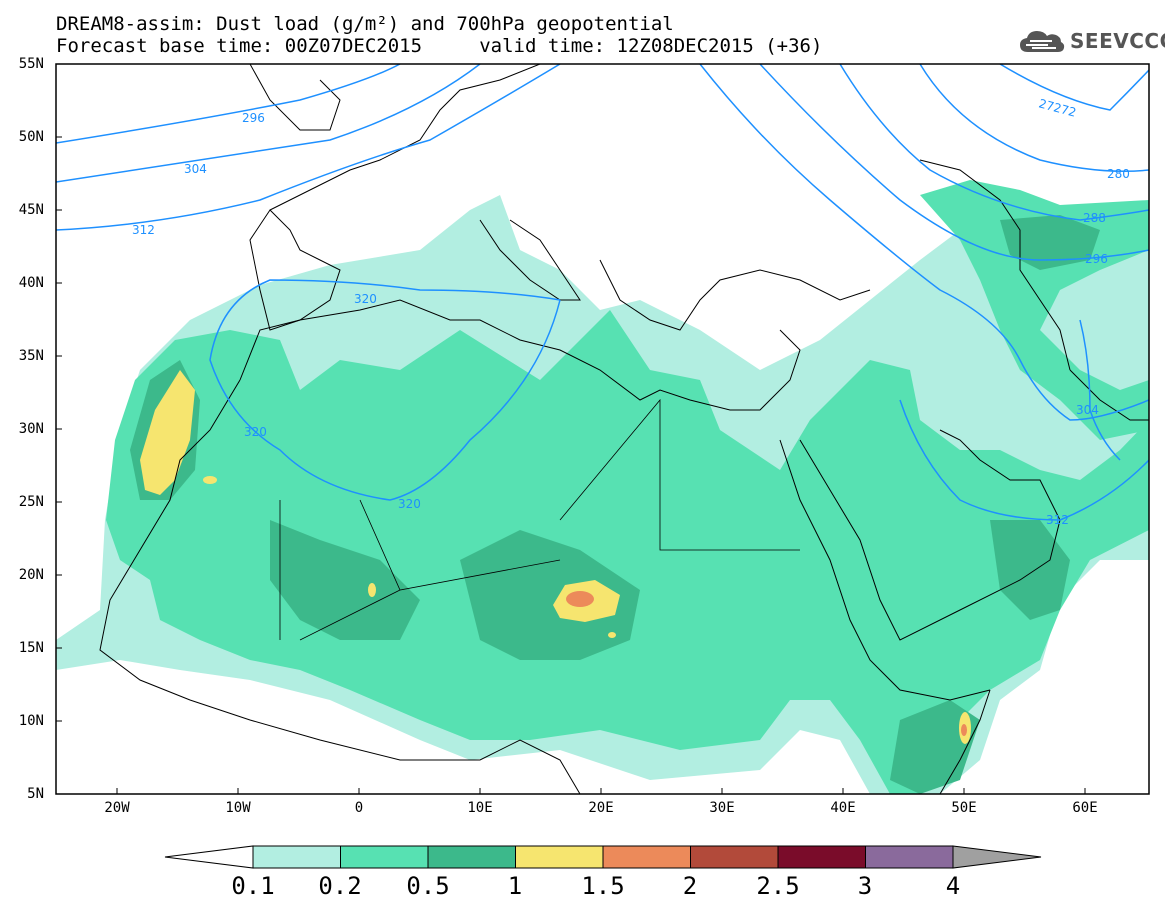 Image resolution: width=1165 pixels, height=907 pixels. What do you see at coordinates (480, 808) in the screenshot?
I see `lon-label: 10E` at bounding box center [480, 808].